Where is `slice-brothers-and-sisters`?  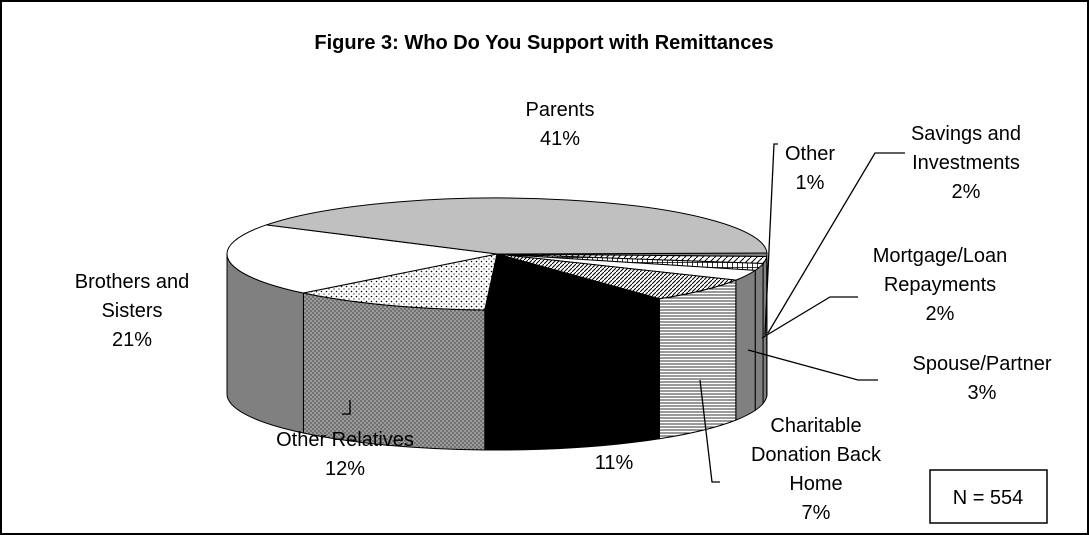
slice-brothers-and-sisters is located at coordinates (362, 259).